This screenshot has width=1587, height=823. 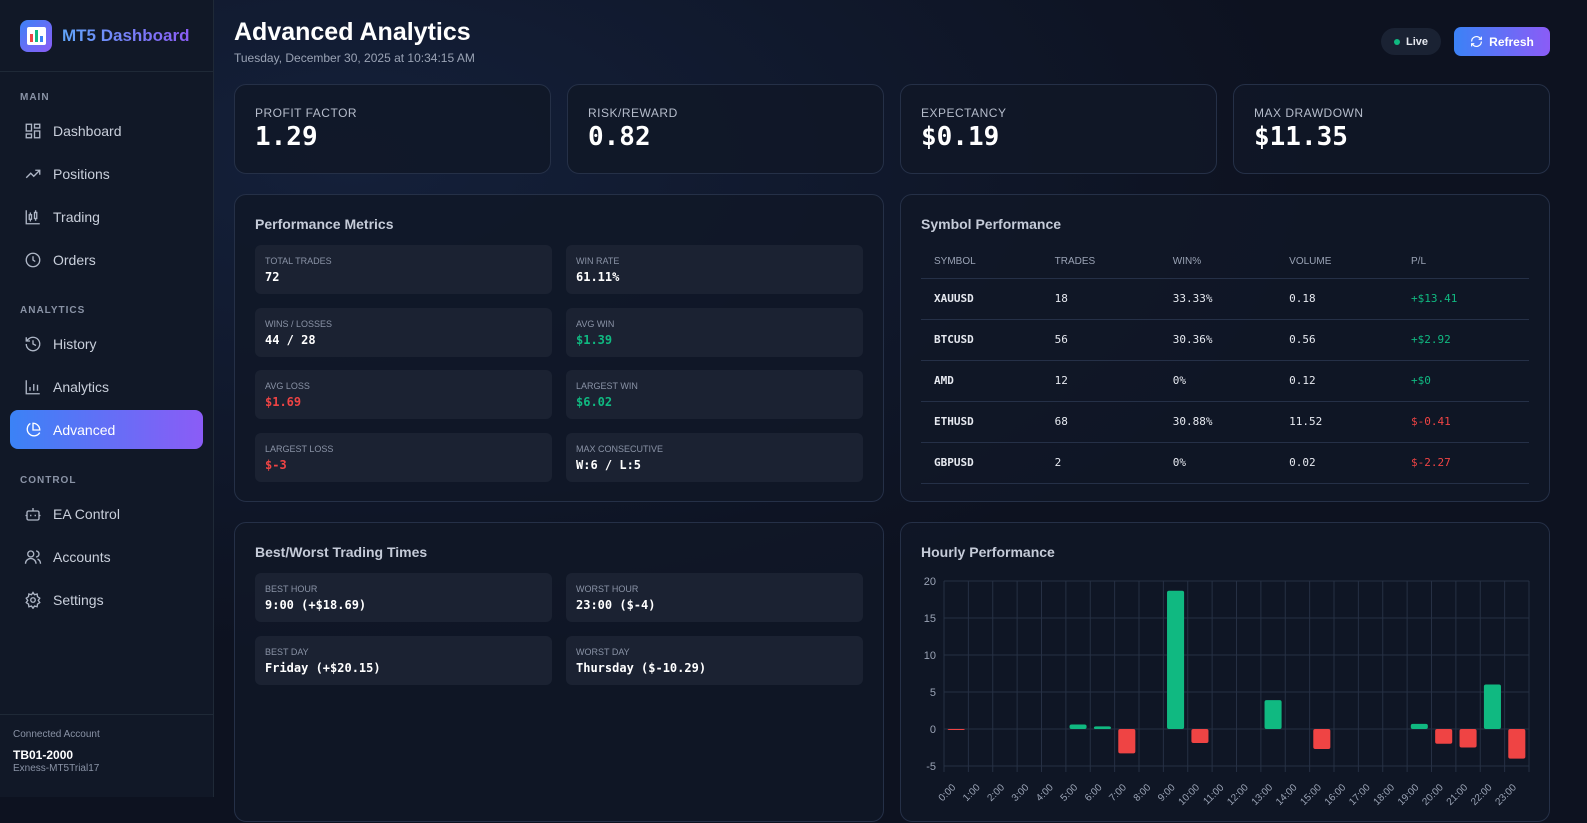 I want to click on account-name: TB01-2000, so click(x=43, y=755).